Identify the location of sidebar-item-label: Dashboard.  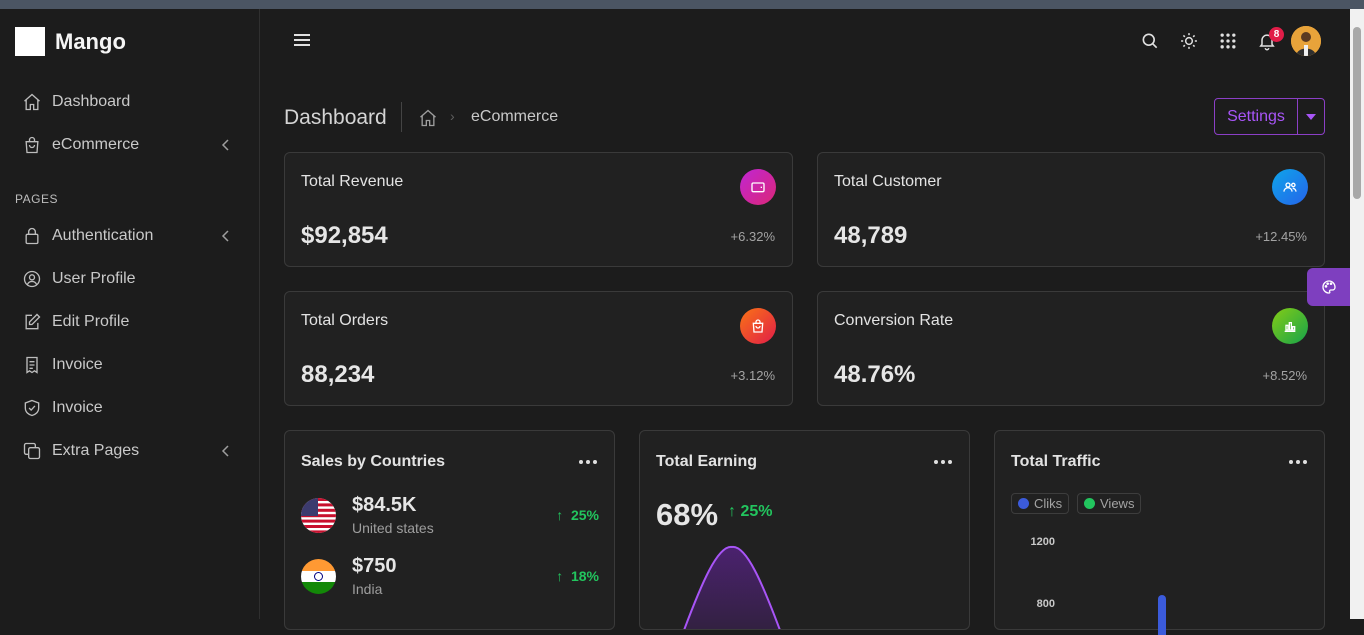
(91, 101).